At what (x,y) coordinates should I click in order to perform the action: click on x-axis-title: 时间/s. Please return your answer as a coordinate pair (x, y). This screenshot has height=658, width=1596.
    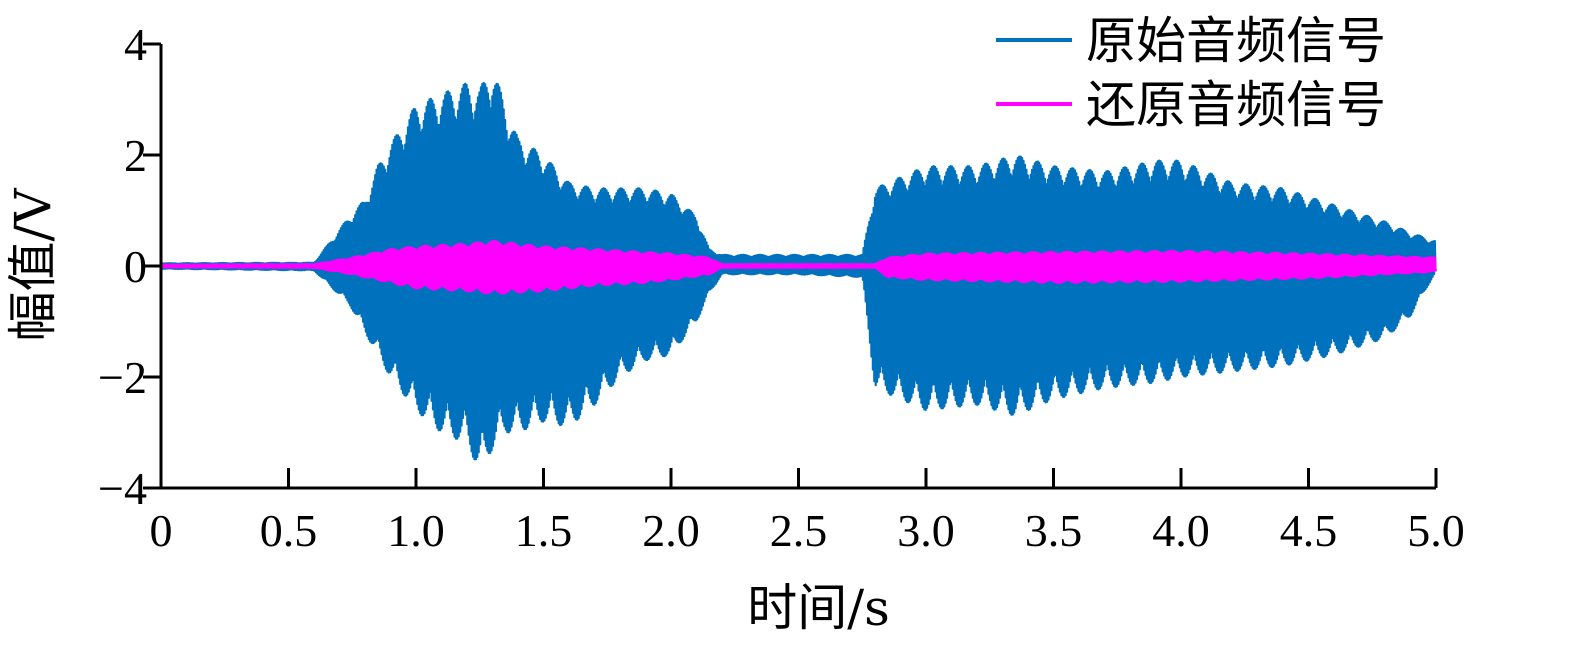
    Looking at the image, I should click on (818, 608).